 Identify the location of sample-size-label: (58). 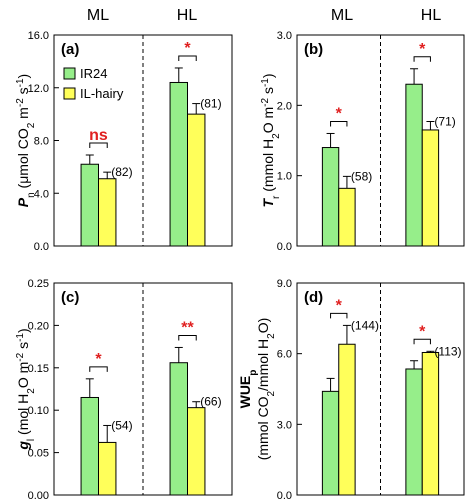
(361, 176).